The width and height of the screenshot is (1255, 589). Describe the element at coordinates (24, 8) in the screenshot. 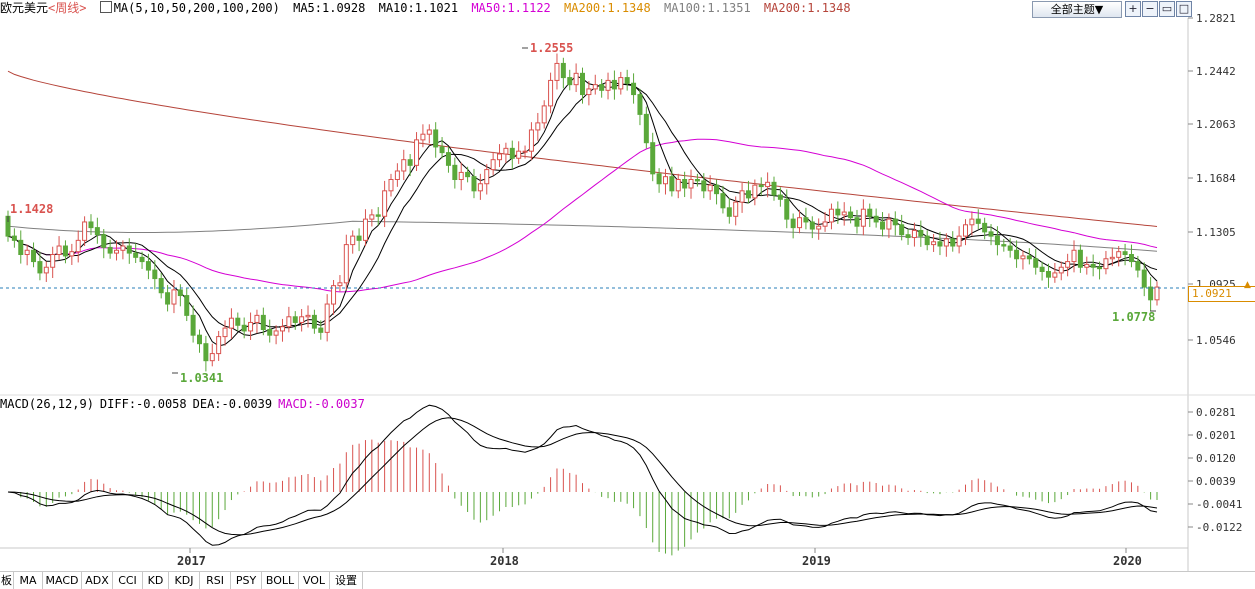

I see `symbol-name: 欧元美元` at that location.